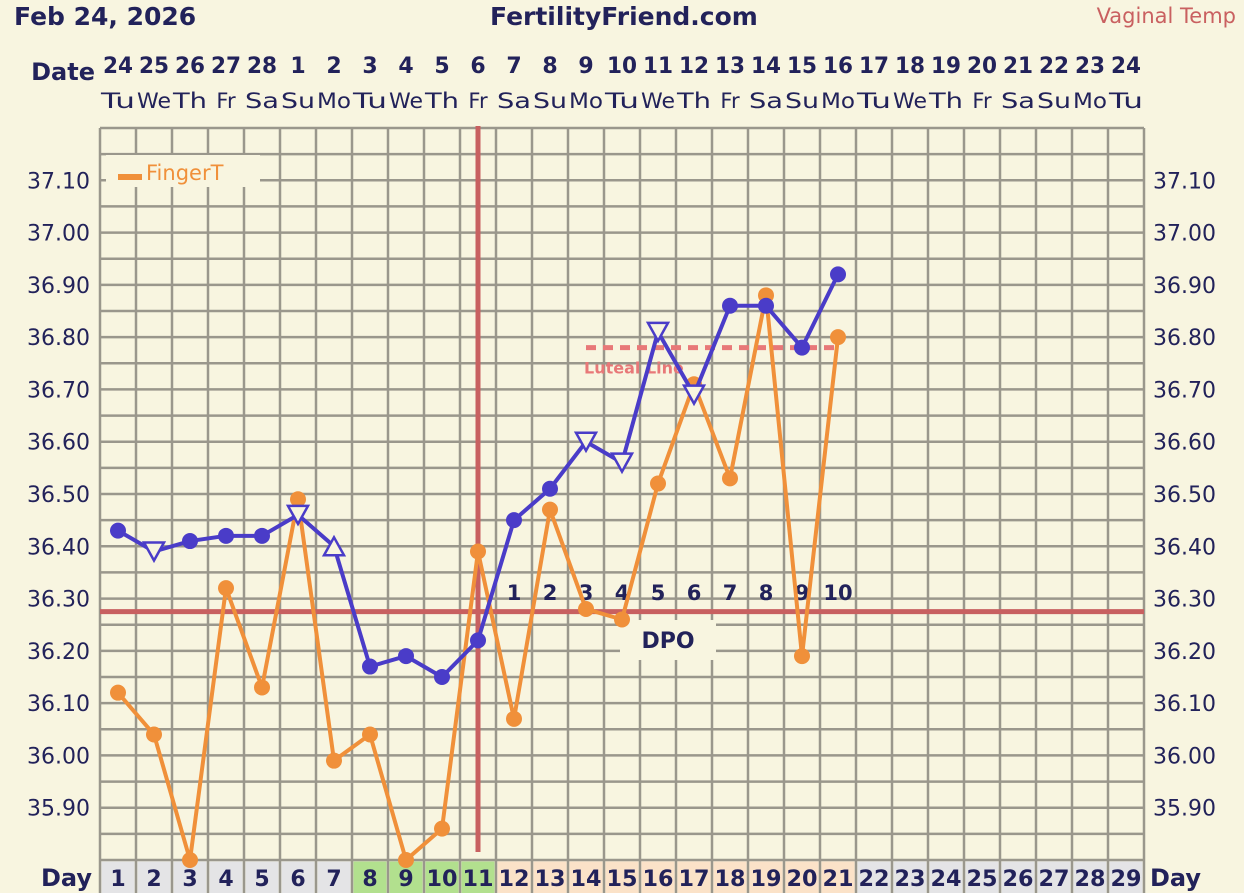 The height and width of the screenshot is (893, 1244). I want to click on y-tick-left: 35.90, so click(58, 809).